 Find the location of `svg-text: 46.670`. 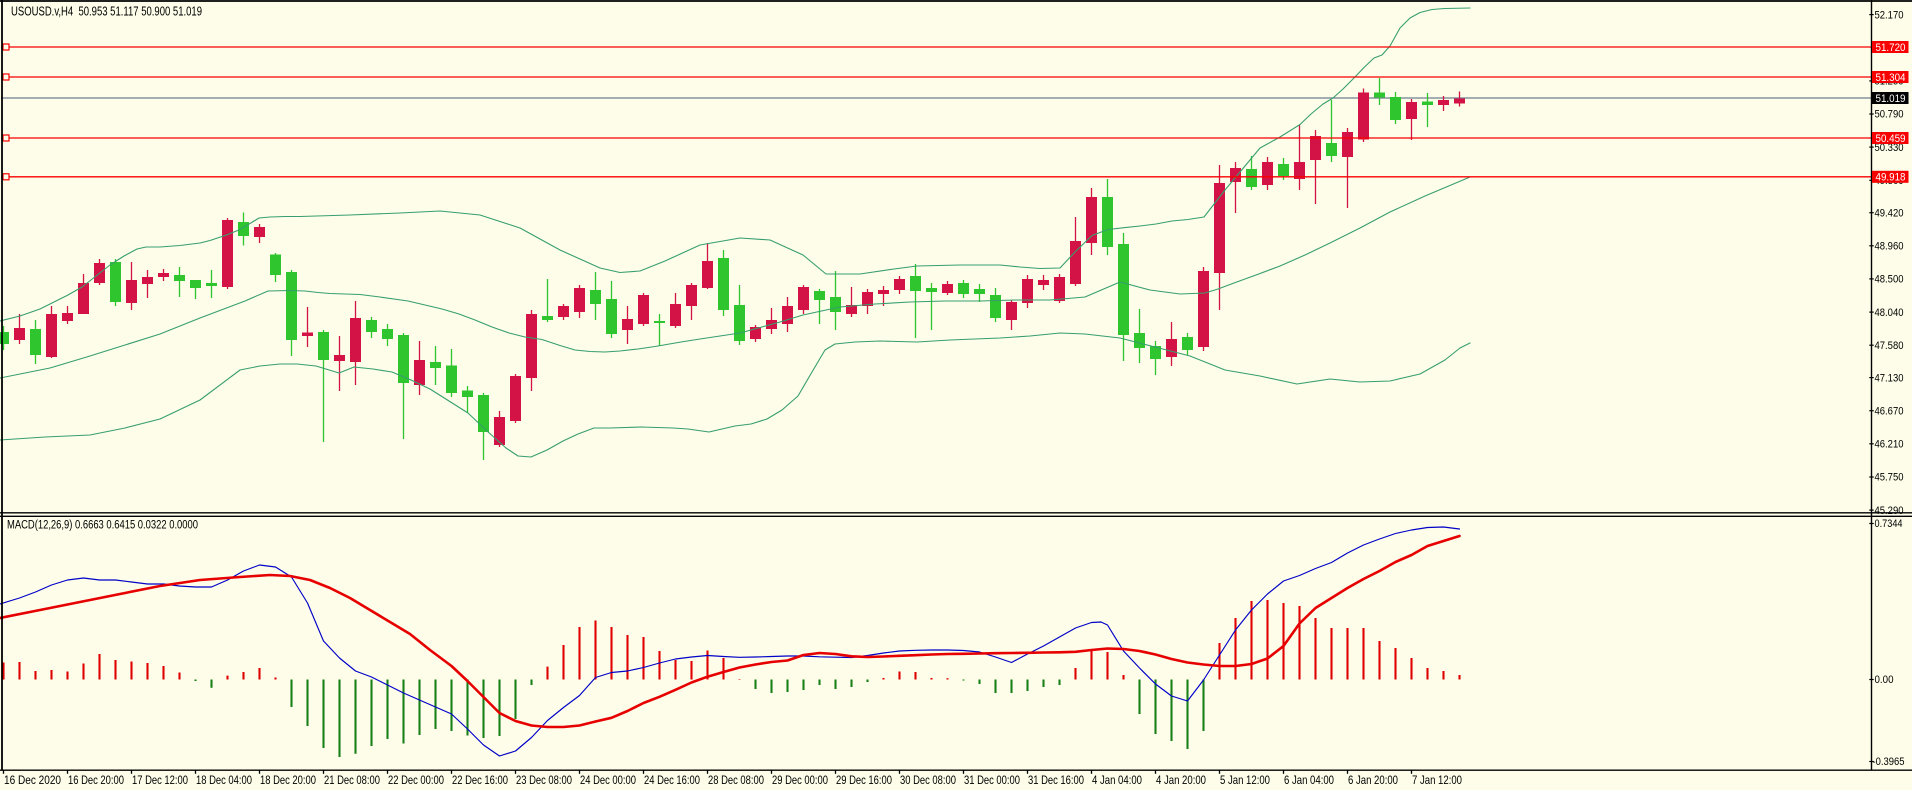

svg-text: 46.670 is located at coordinates (1889, 411).